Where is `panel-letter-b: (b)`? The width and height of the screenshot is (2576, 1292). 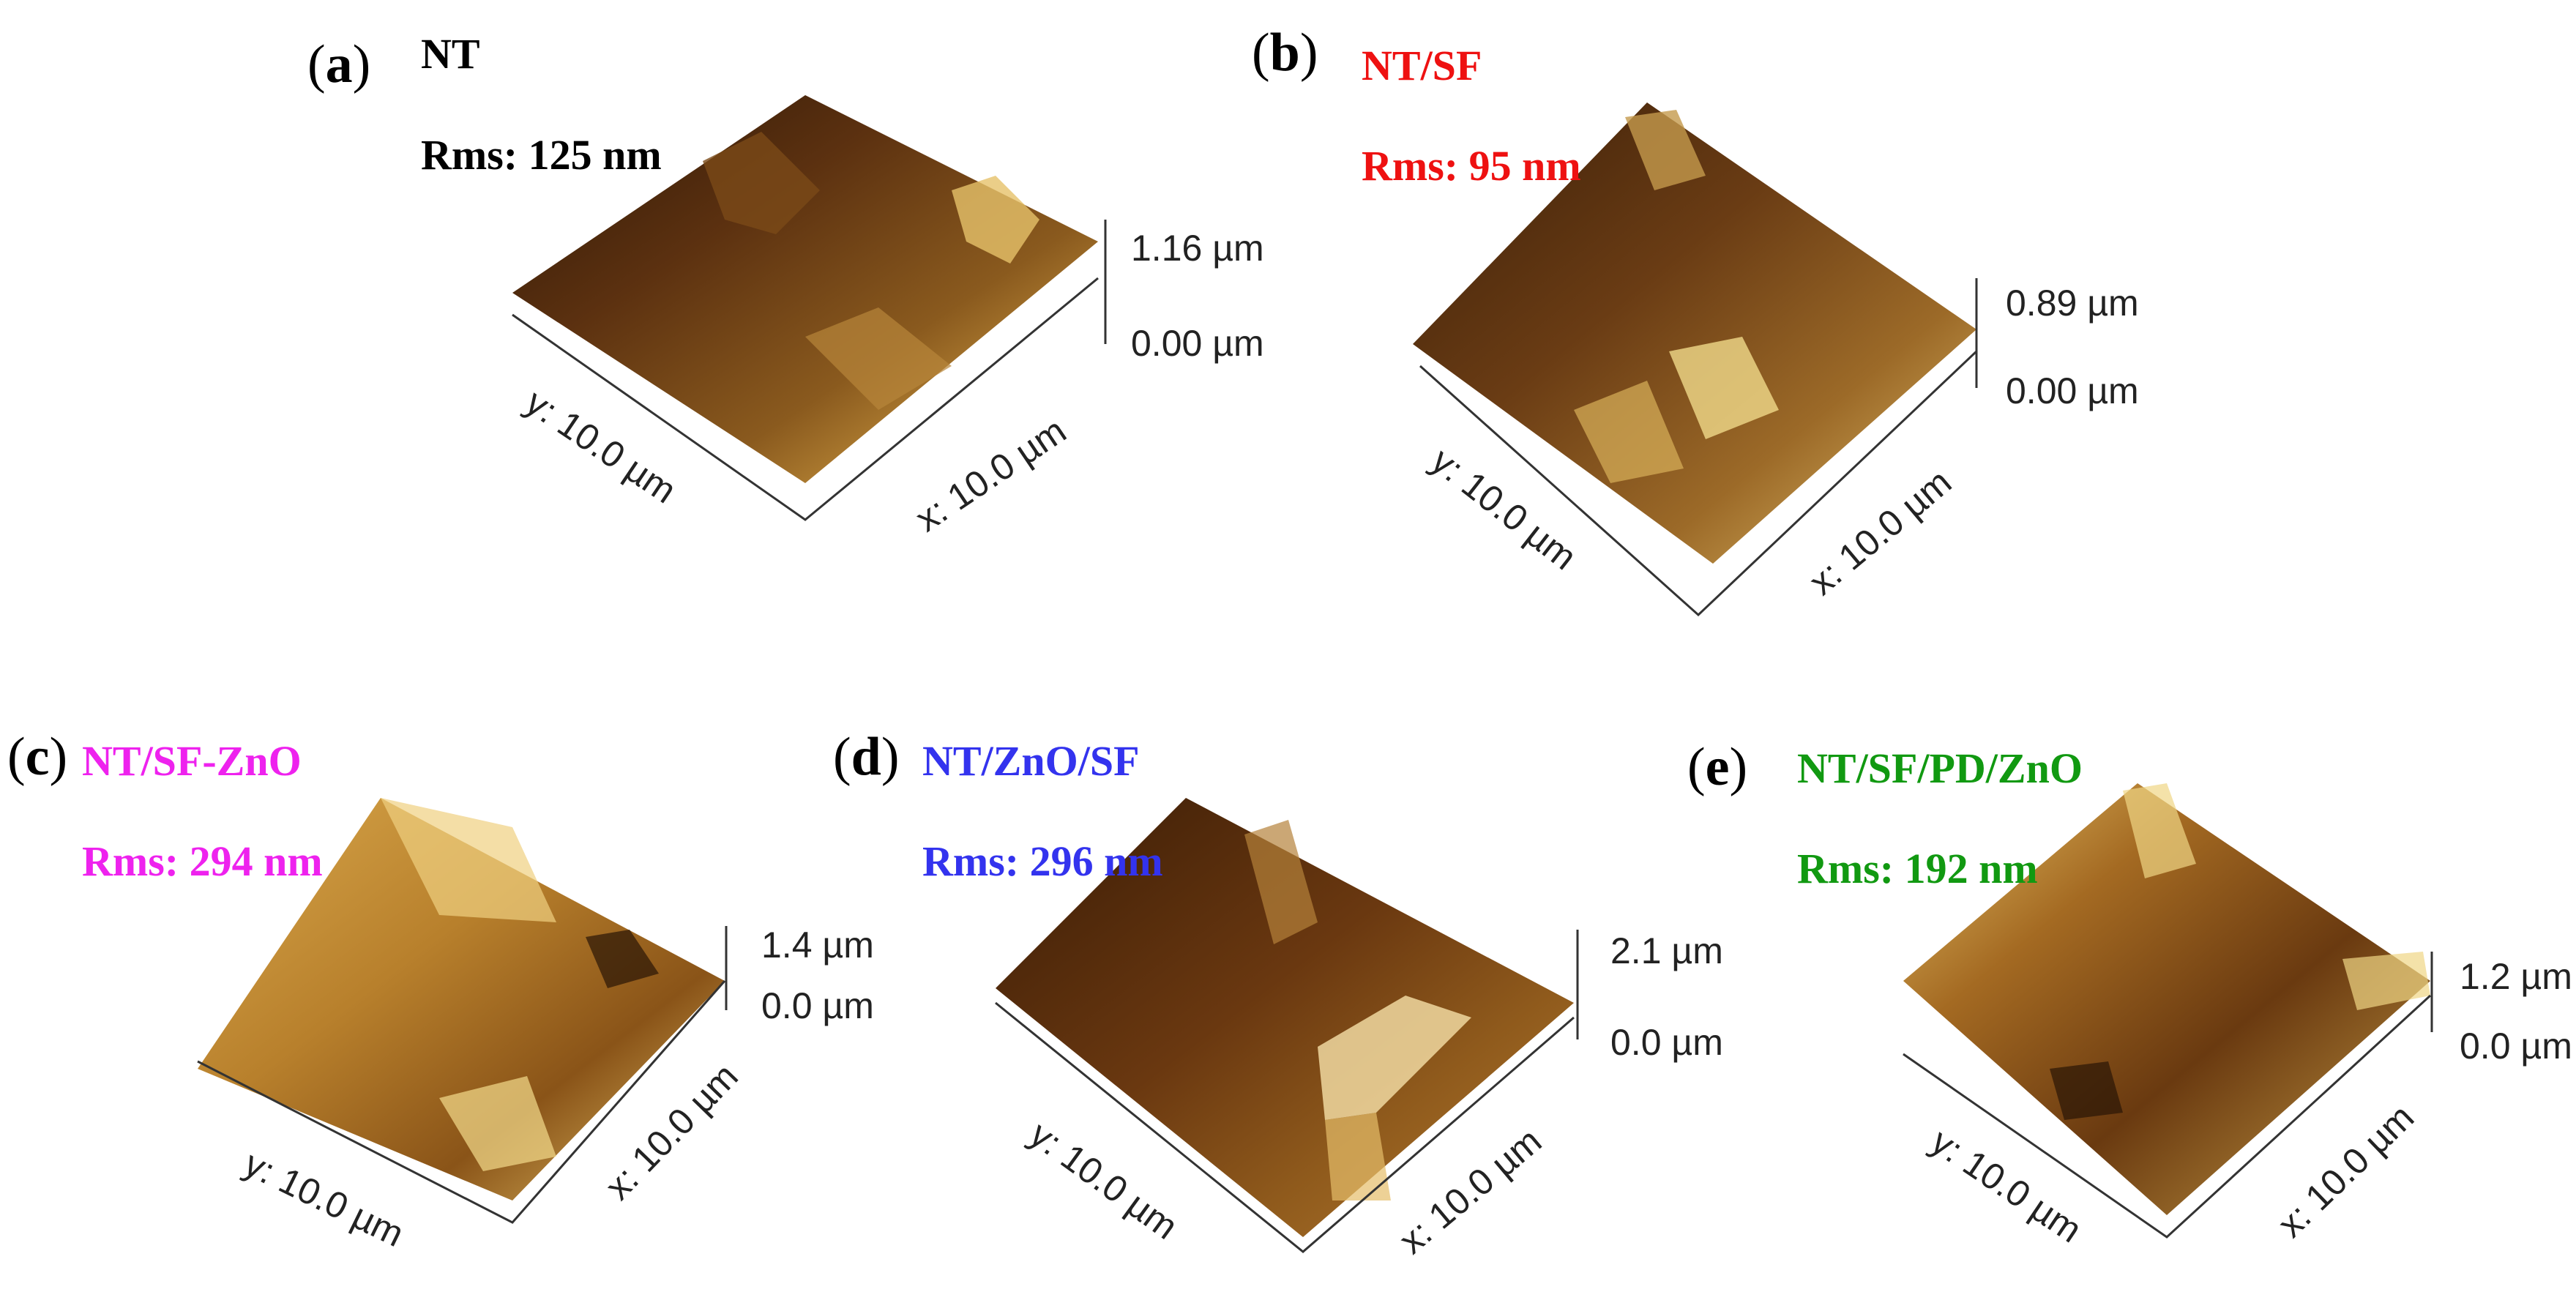 panel-letter-b: (b) is located at coordinates (1285, 53).